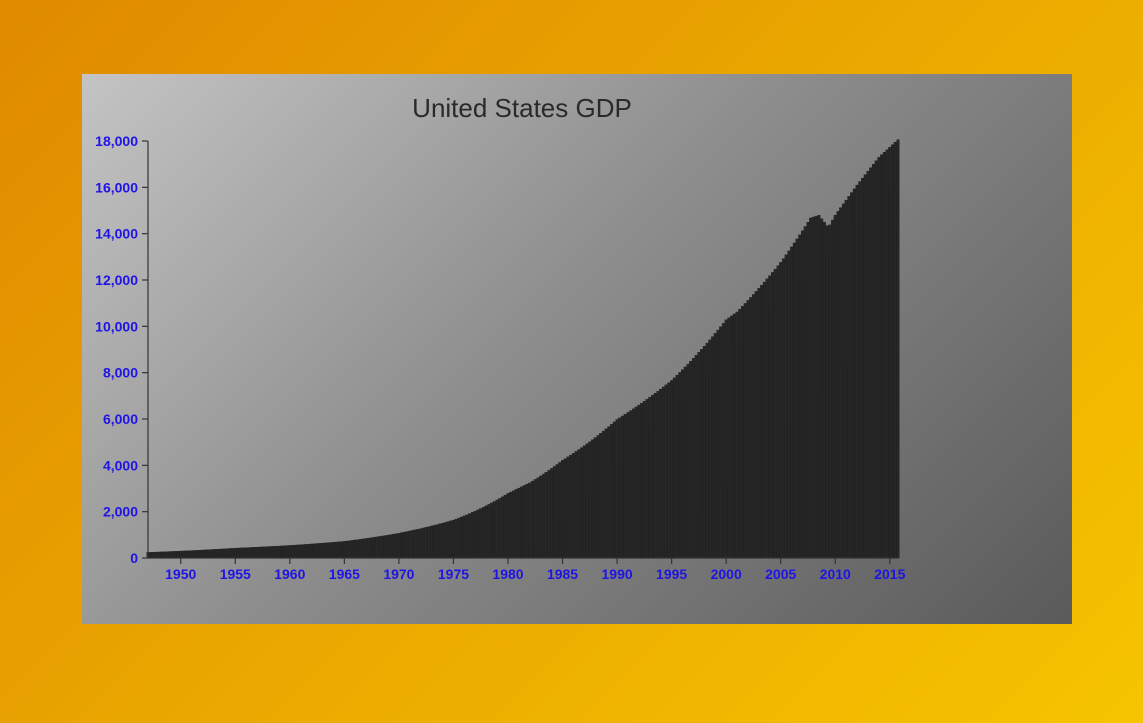  What do you see at coordinates (134, 558) in the screenshot?
I see `y-tick-label: 0` at bounding box center [134, 558].